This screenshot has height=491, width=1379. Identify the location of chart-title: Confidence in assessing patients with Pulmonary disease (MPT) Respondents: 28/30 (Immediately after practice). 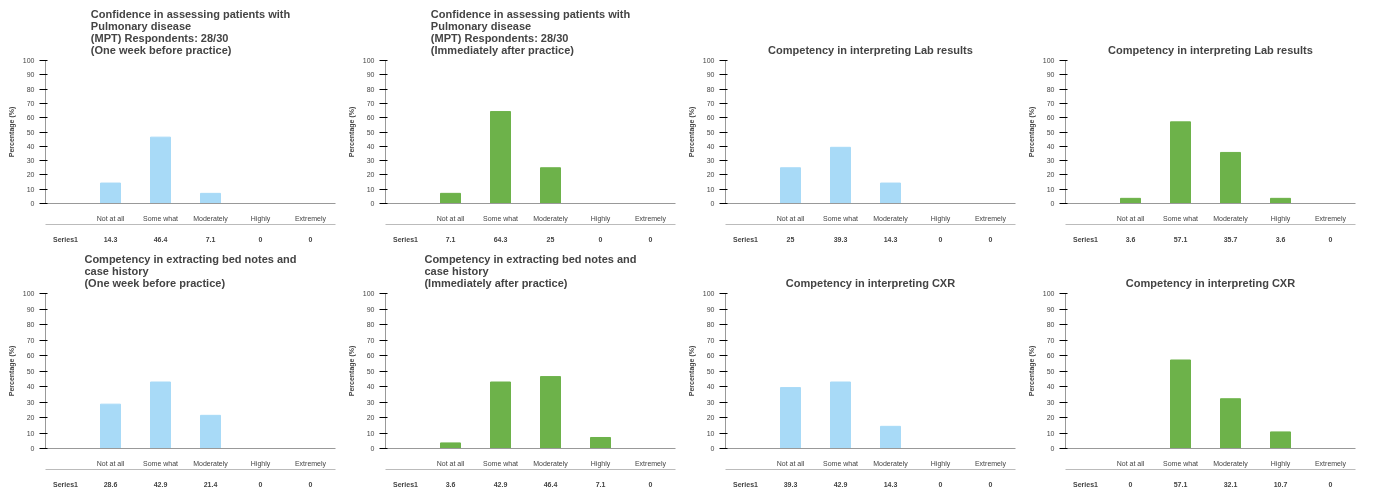
(530, 31).